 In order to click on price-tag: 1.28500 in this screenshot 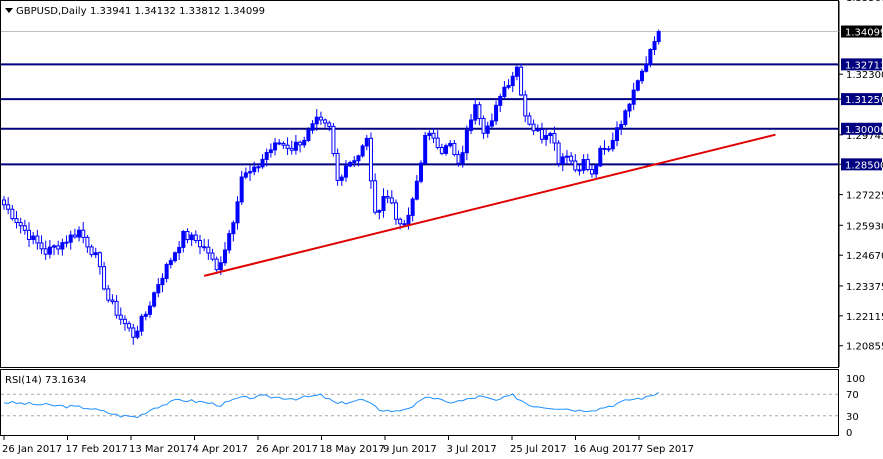, I will do `click(862, 164)`.